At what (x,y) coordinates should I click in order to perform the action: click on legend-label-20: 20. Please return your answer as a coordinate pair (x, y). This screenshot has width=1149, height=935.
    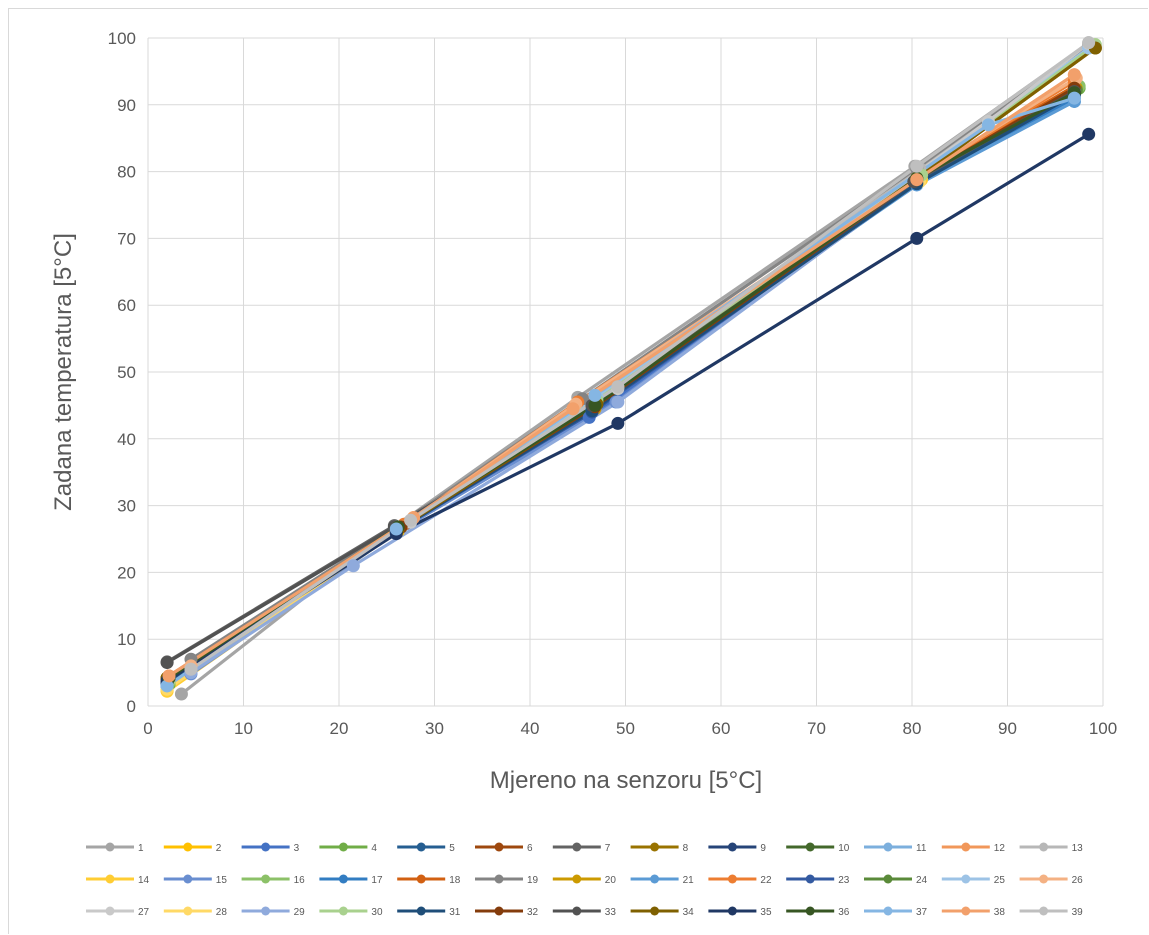
    Looking at the image, I should click on (611, 880).